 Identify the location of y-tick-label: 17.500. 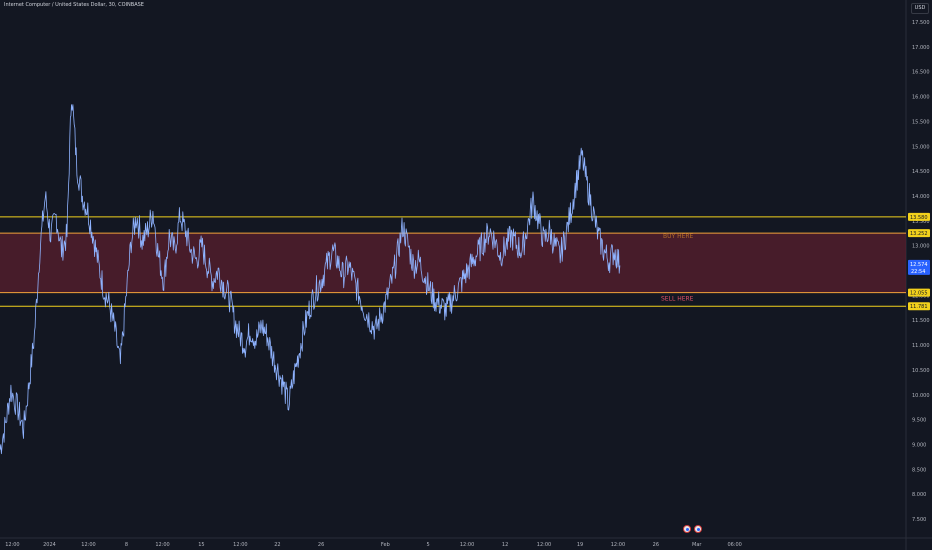
(921, 23).